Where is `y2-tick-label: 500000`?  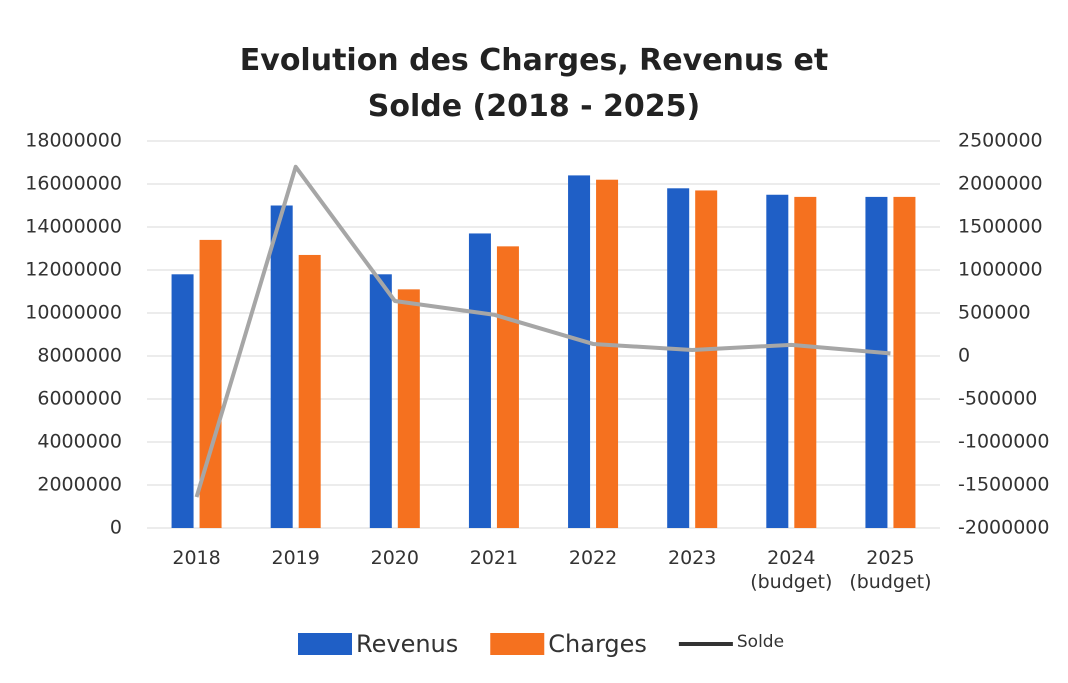
y2-tick-label: 500000 is located at coordinates (994, 313).